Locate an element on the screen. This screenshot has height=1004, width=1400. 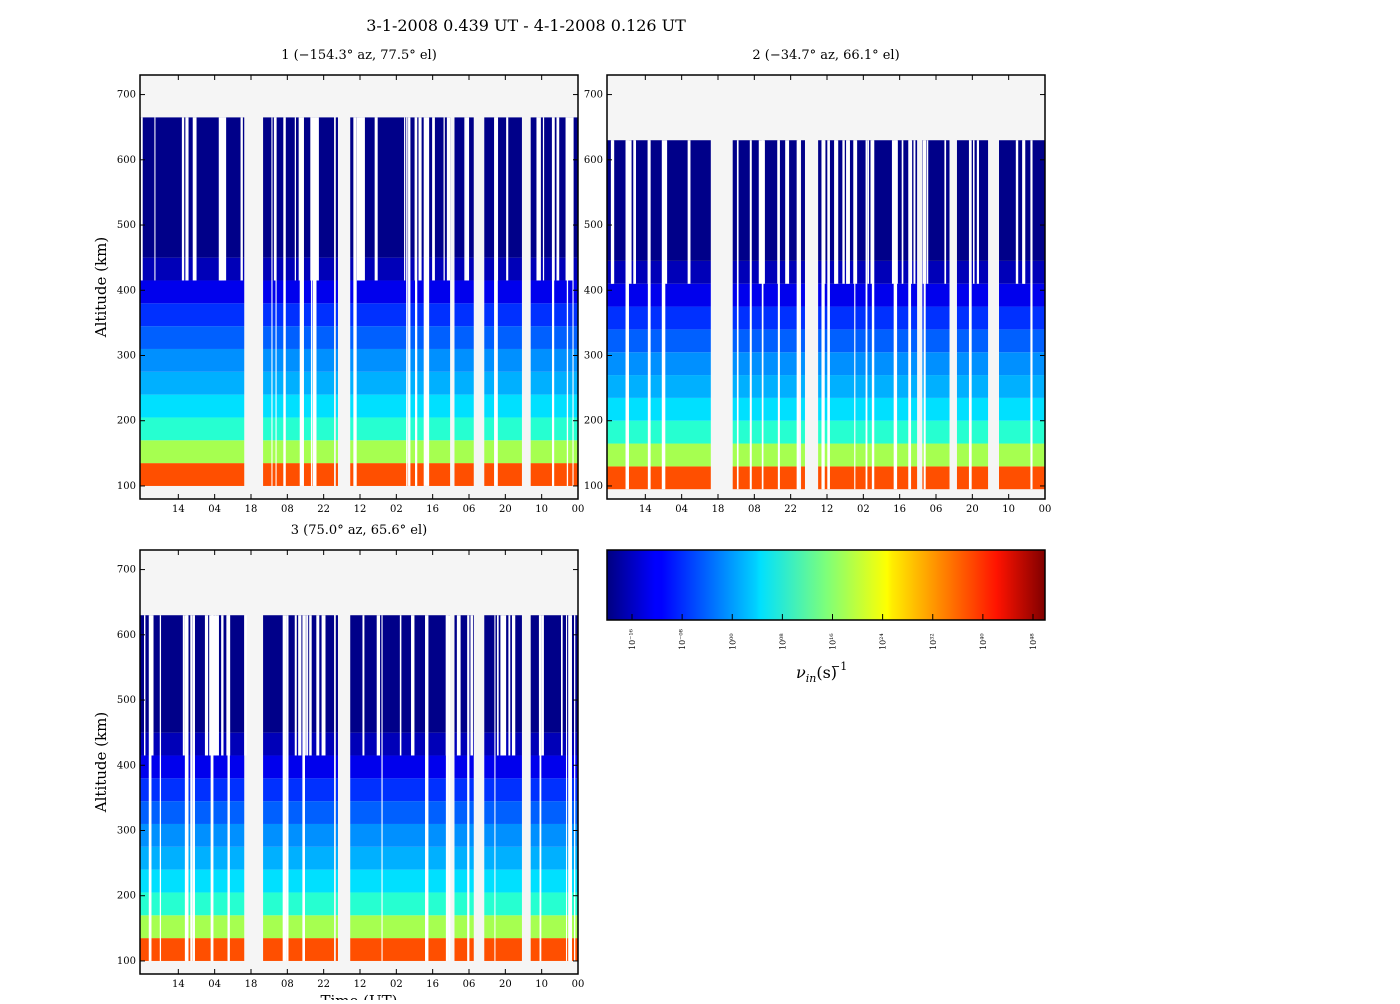
y-tick-label: 700 is located at coordinates (593, 95).